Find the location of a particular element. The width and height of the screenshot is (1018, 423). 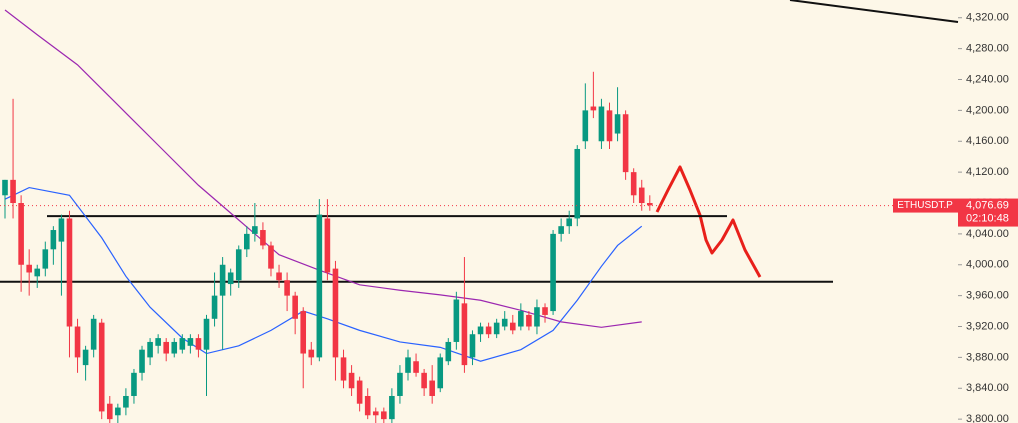

y-tick-label: 4,000.00 is located at coordinates (987, 265).